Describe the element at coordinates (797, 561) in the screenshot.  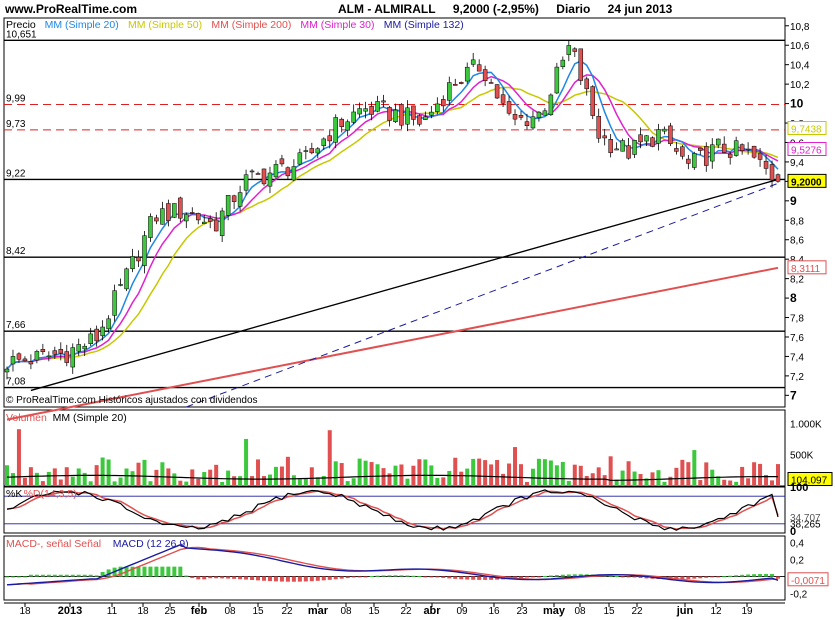
I see `y-tick-label: 0,2` at that location.